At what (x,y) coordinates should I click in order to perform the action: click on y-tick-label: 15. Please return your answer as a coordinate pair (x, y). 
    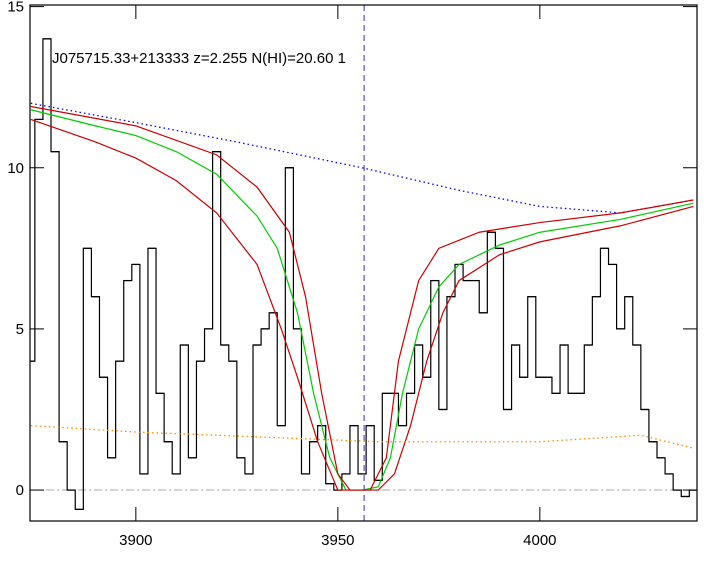
    Looking at the image, I should click on (15, 8).